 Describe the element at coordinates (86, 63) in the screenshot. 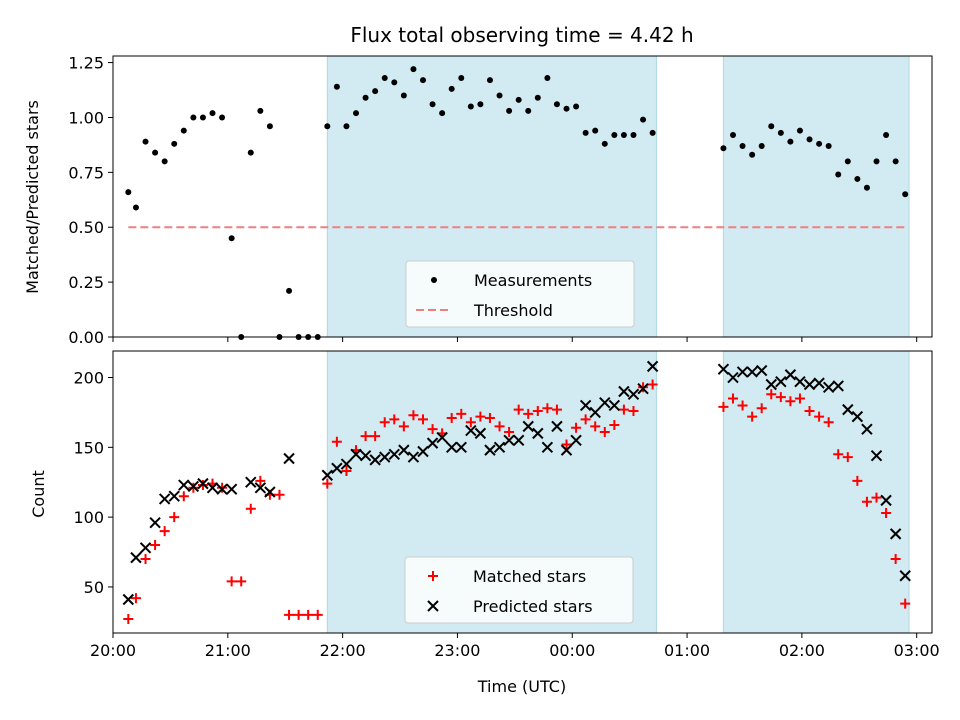

I see `y-tick-label: 1.25` at that location.